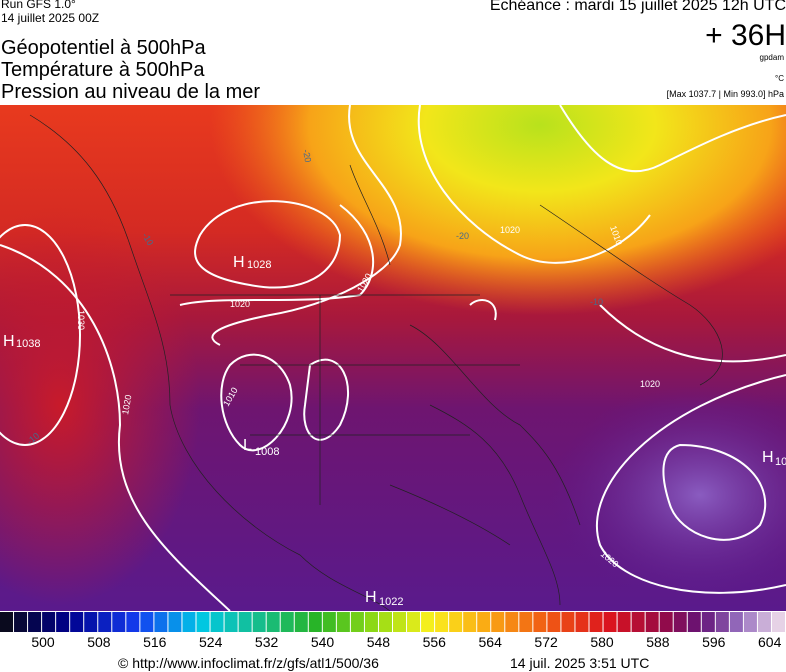 Image resolution: width=786 pixels, height=672 pixels. Describe the element at coordinates (131, 92) in the screenshot. I see `title-3: Pression au niveau de la mer` at that location.